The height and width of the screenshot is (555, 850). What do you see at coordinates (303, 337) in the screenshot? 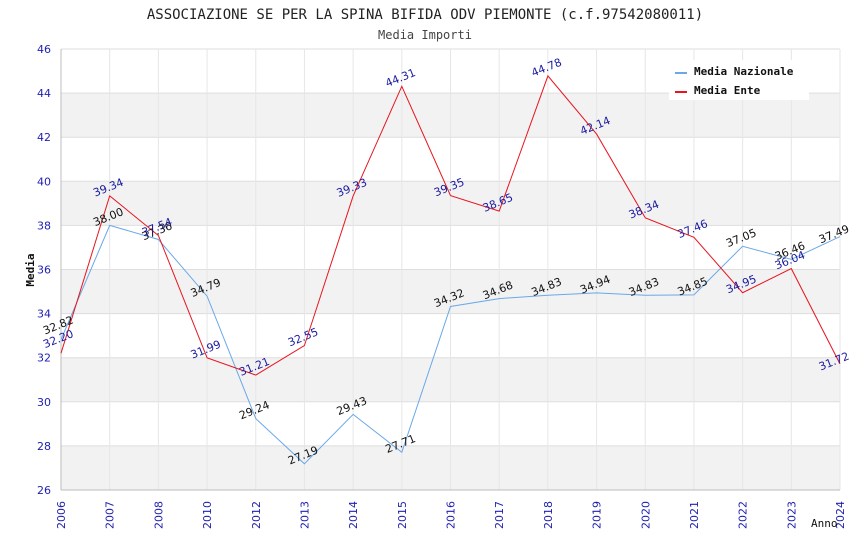
I see `data-label-media-ente: 32.55` at bounding box center [303, 337].